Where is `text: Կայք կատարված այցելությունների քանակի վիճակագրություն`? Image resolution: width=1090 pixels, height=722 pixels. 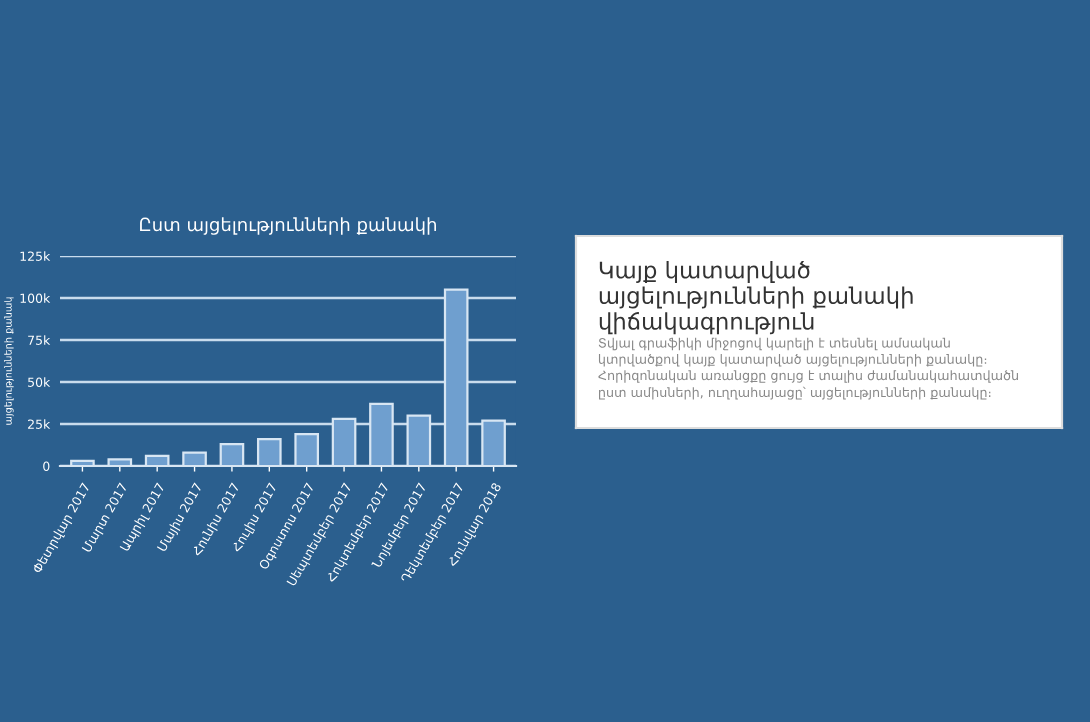 text: Կայք կատարված այցելությունների քանակի վիճակագրություն is located at coordinates (756, 297).